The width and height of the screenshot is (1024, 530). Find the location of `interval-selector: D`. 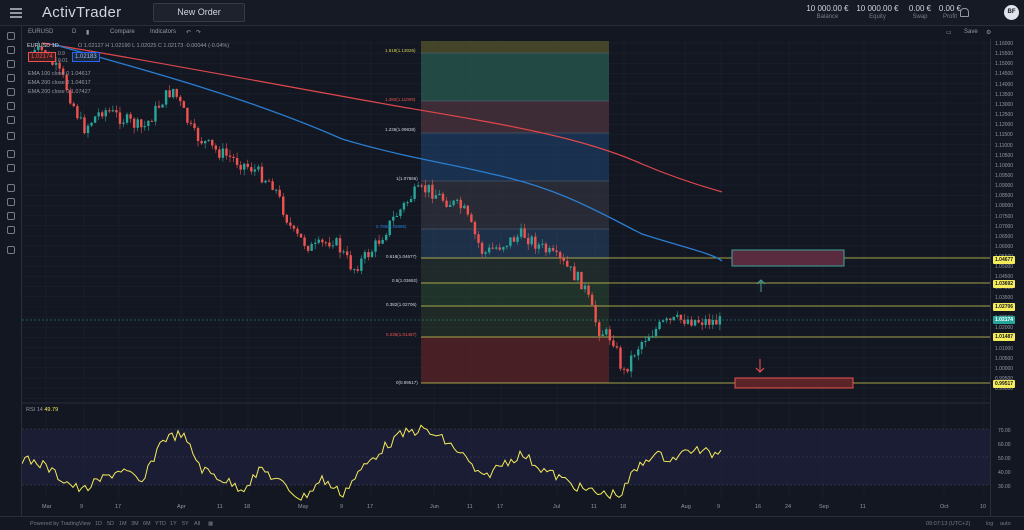

interval-selector: D is located at coordinates (74, 32).